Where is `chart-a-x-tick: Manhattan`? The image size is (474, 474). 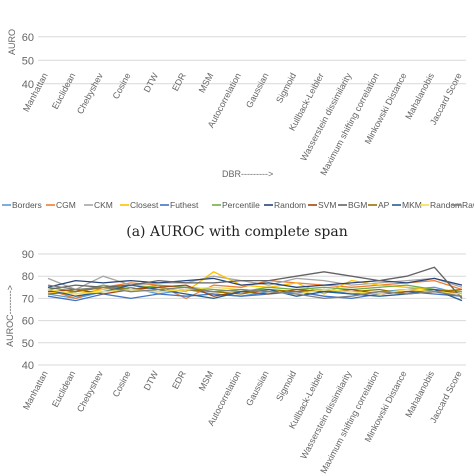
chart-a-x-tick: Manhattan is located at coordinates (35, 92).